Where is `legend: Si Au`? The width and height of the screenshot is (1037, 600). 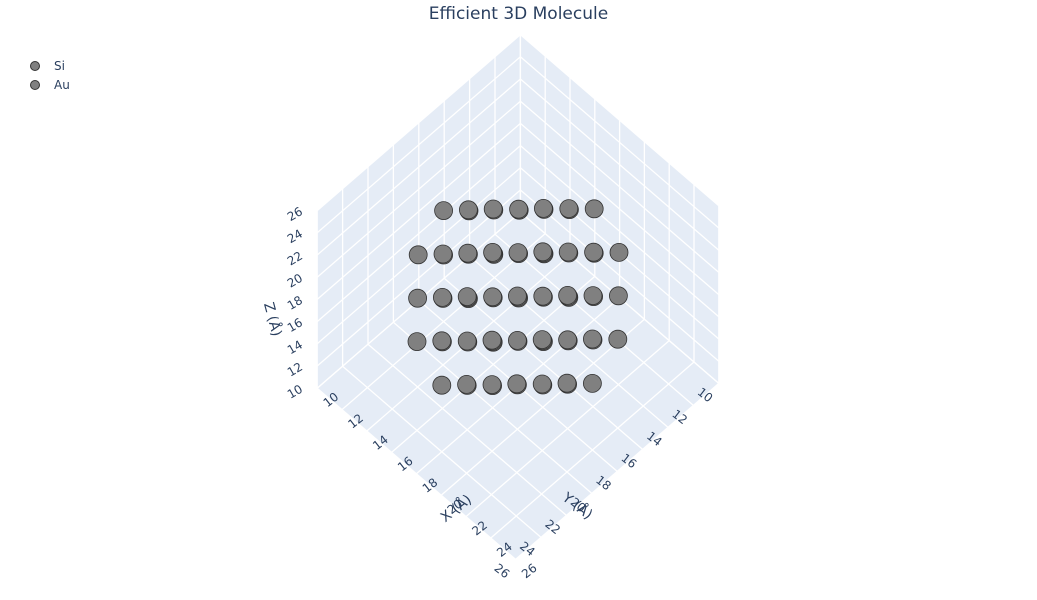
legend: Si Au is located at coordinates (50, 75).